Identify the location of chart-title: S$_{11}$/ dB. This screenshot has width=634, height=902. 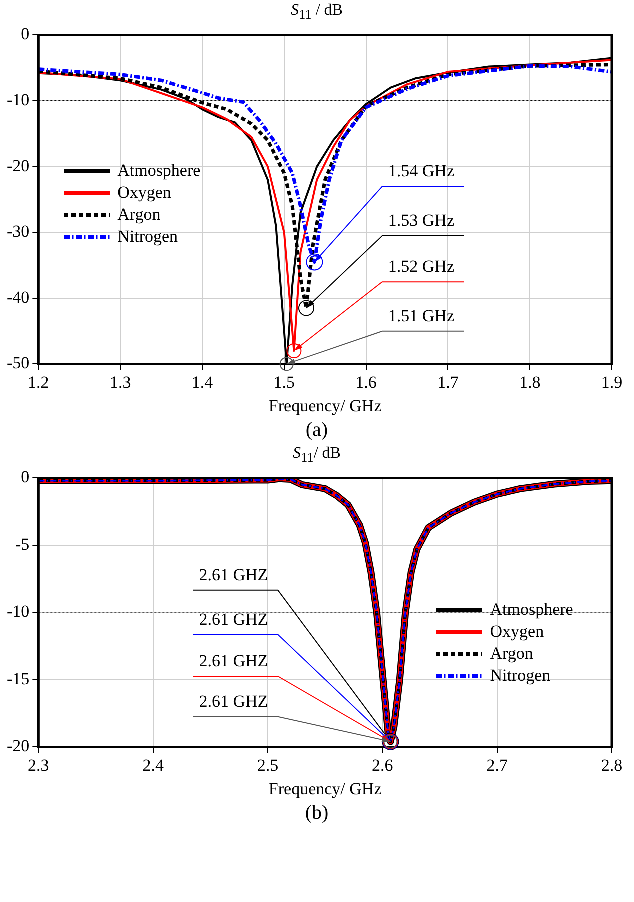
(317, 455).